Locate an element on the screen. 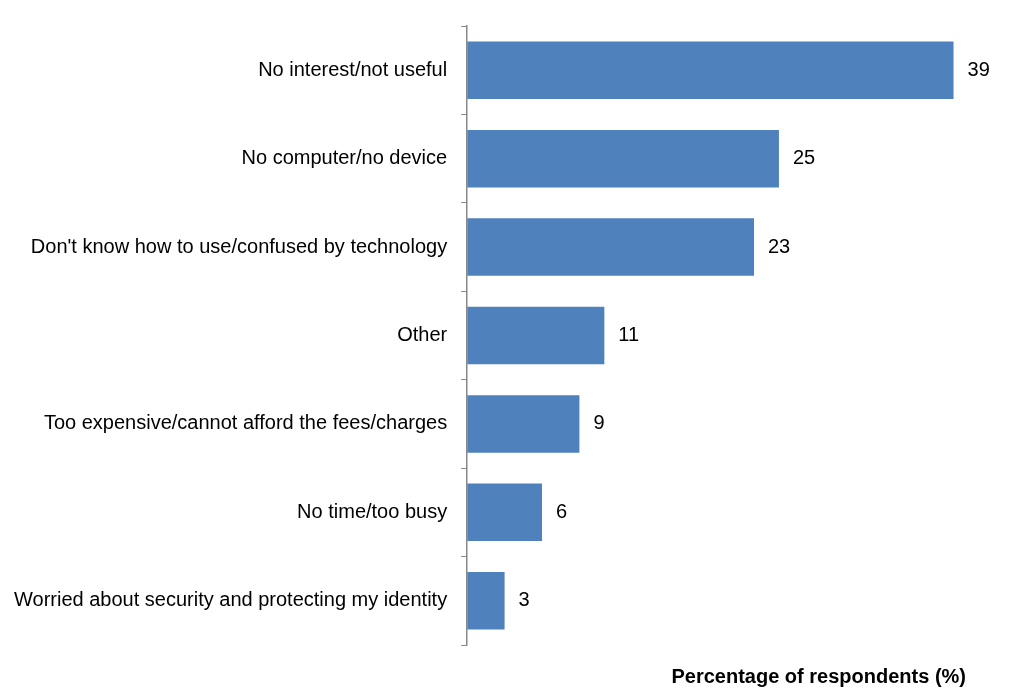 The image size is (1011, 697). y-tick-label: Worried about security and protecting my identity is located at coordinates (230, 599).